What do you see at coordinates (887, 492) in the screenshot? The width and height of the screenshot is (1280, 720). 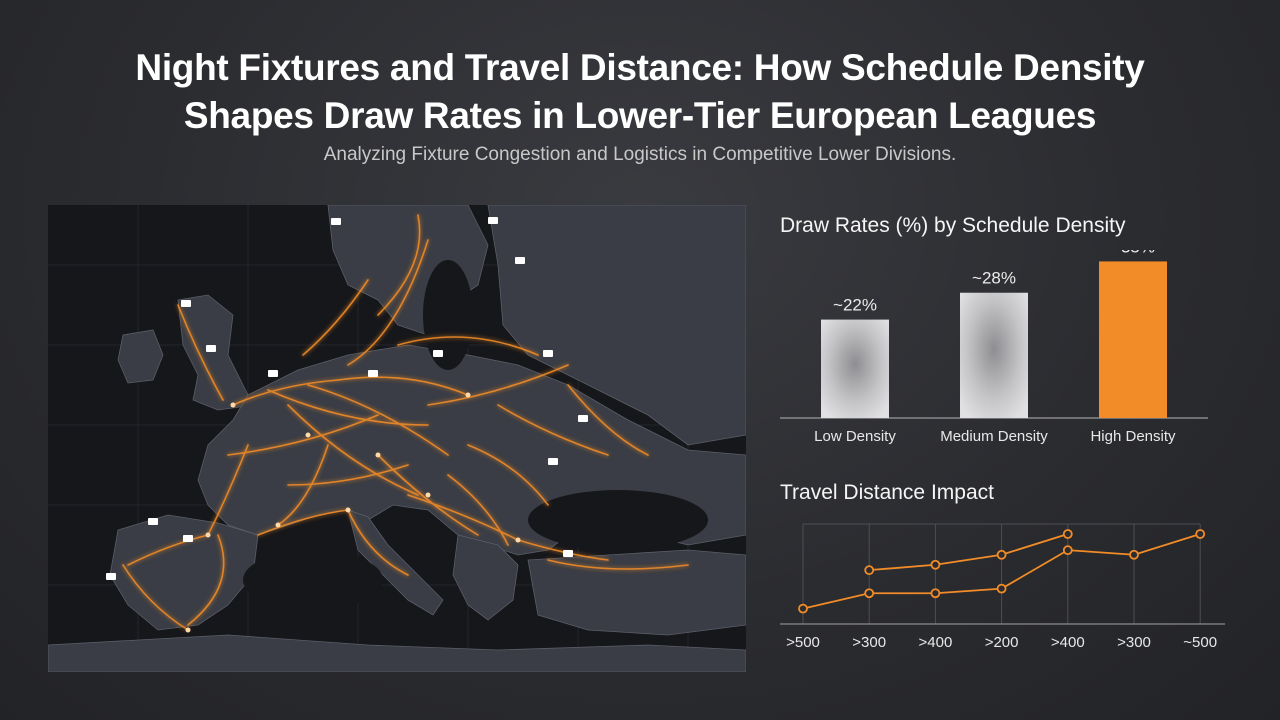 I see `line-chart-title: Travel Distance Impact` at bounding box center [887, 492].